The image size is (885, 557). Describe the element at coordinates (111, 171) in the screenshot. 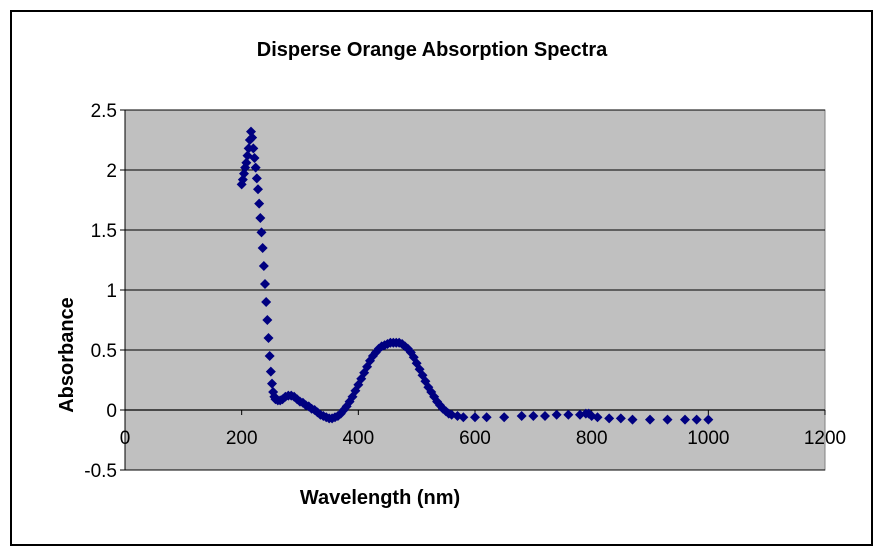

I see `y-tick-label: 2` at that location.